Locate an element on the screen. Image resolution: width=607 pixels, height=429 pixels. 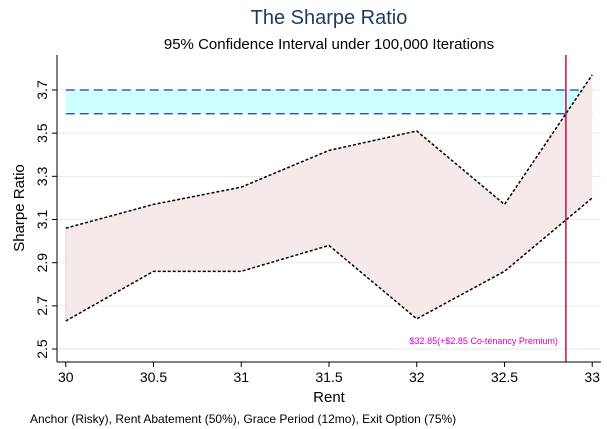
chart-title: The Sharpe Ratio is located at coordinates (329, 18).